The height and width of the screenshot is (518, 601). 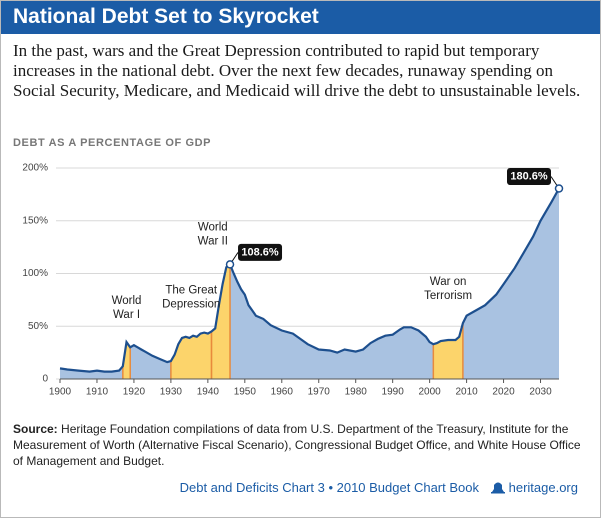 What do you see at coordinates (540, 392) in the screenshot?
I see `x-tick-label: 2030` at bounding box center [540, 392].